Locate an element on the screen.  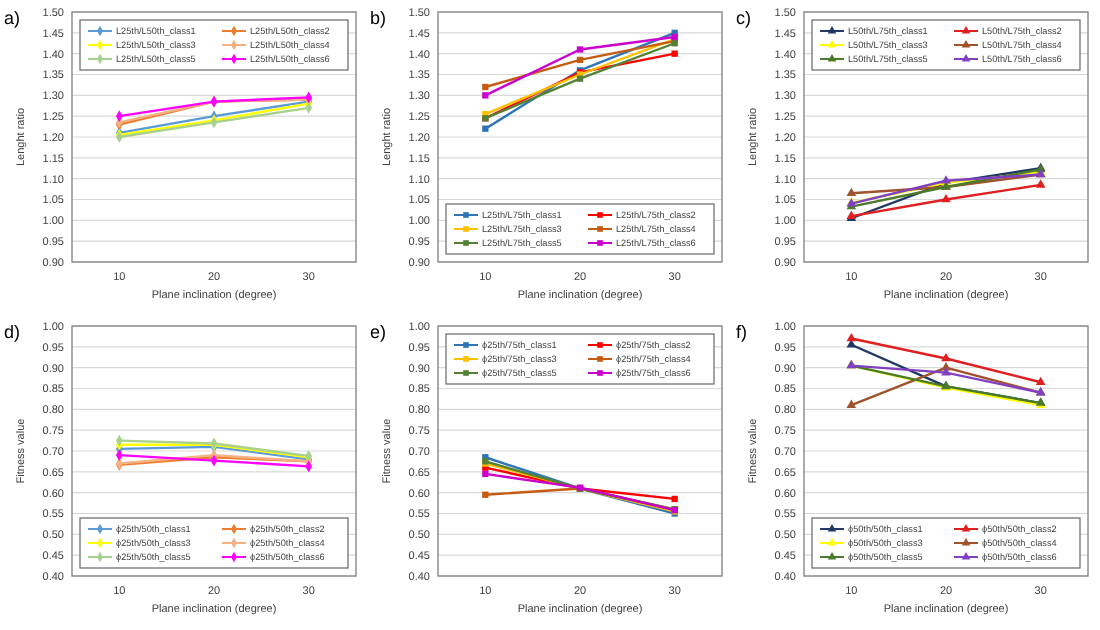
chart-title: f) is located at coordinates (741, 332).